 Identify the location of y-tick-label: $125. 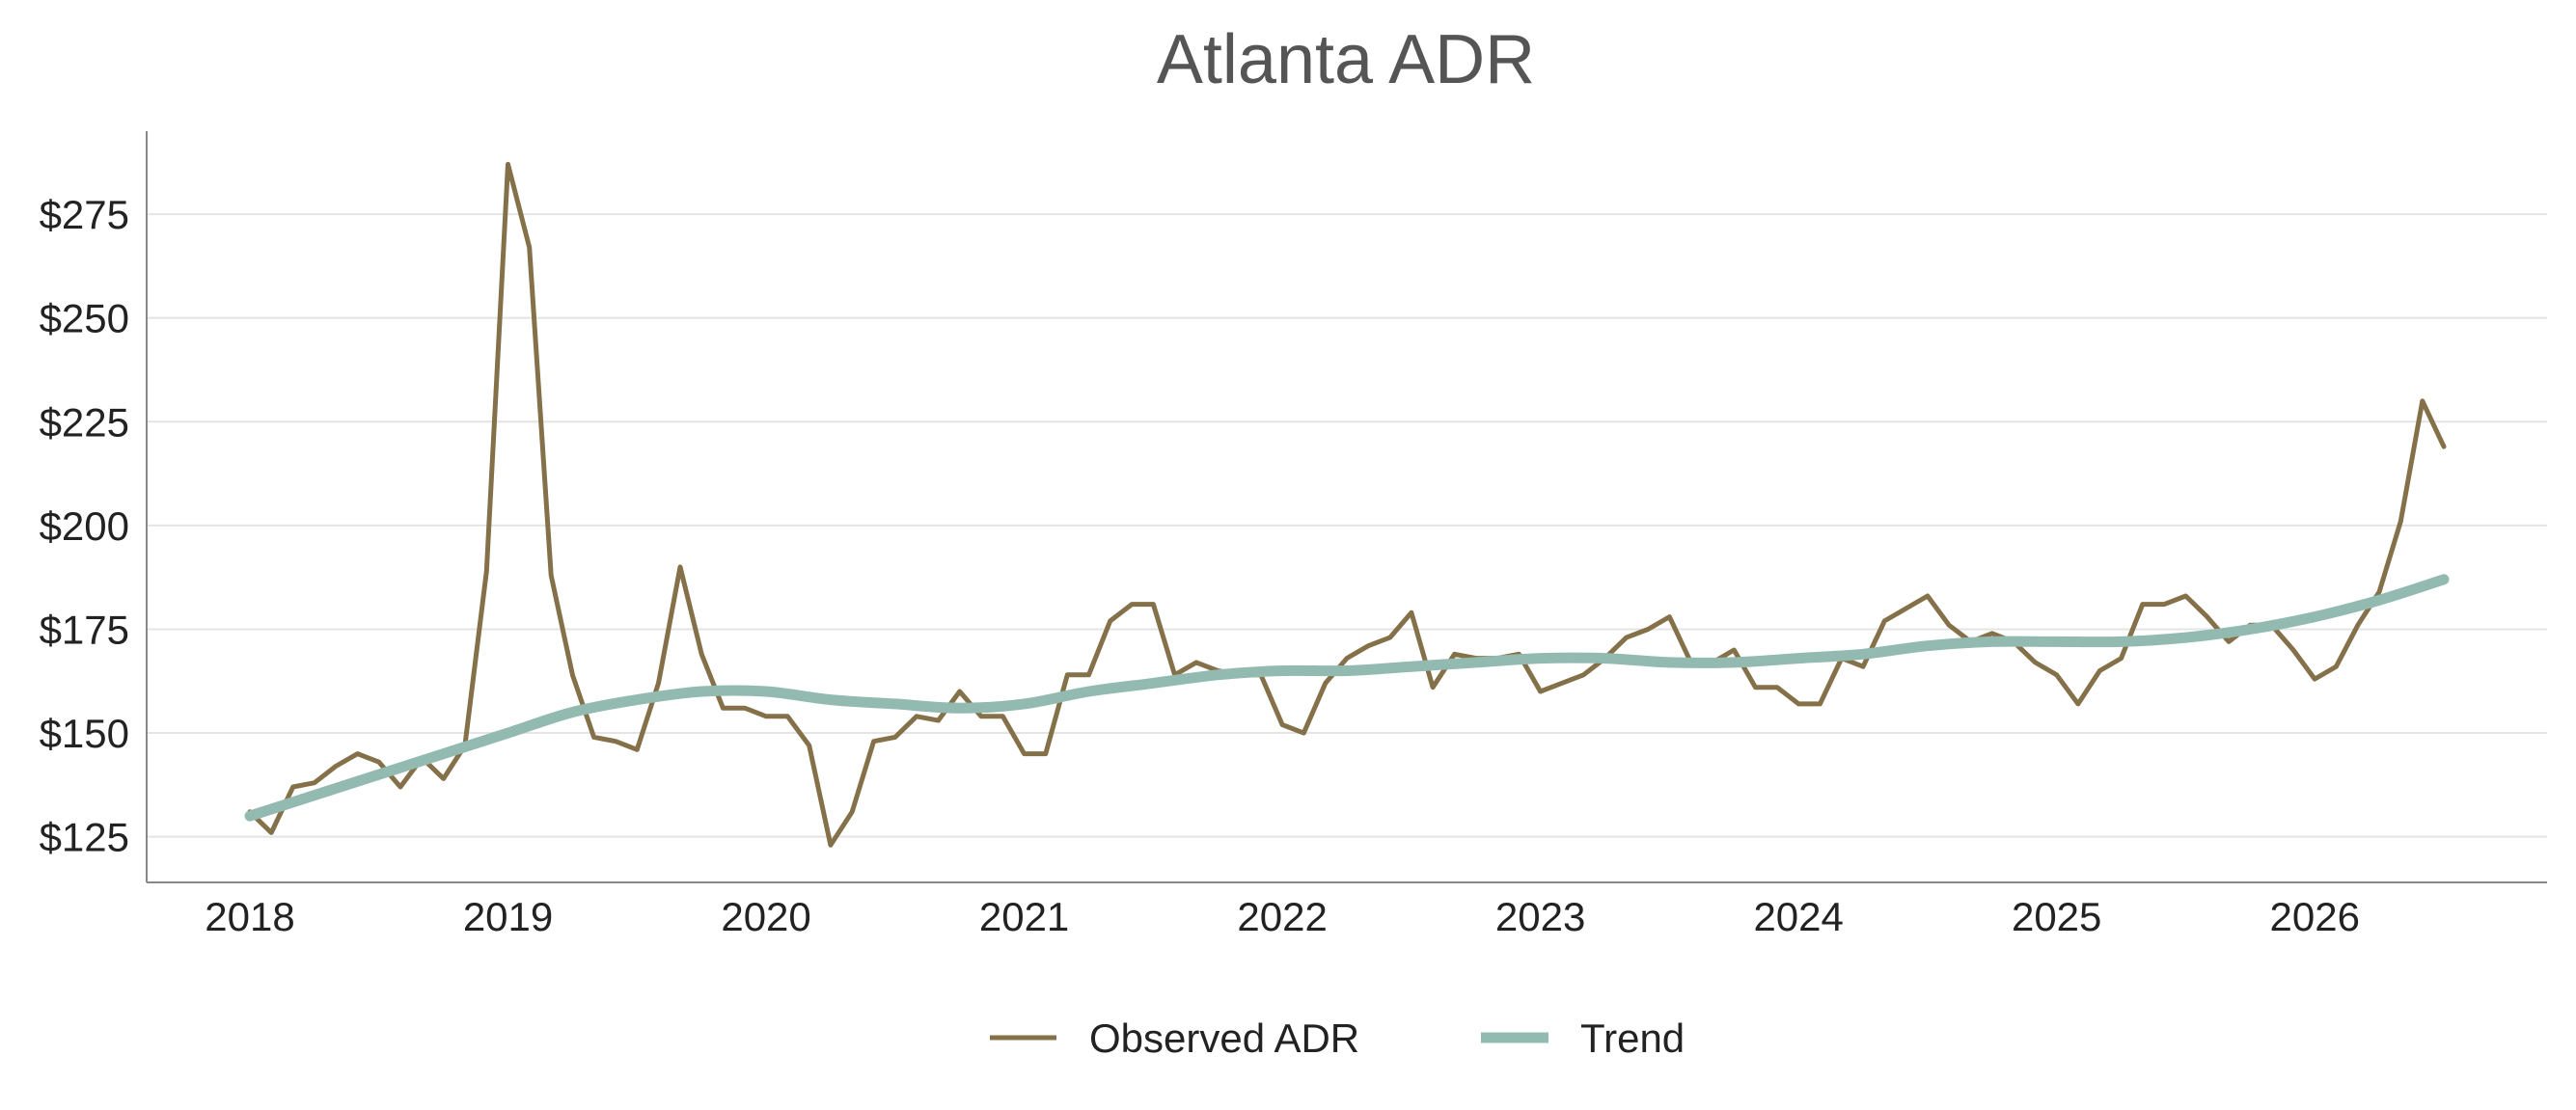
(84, 837).